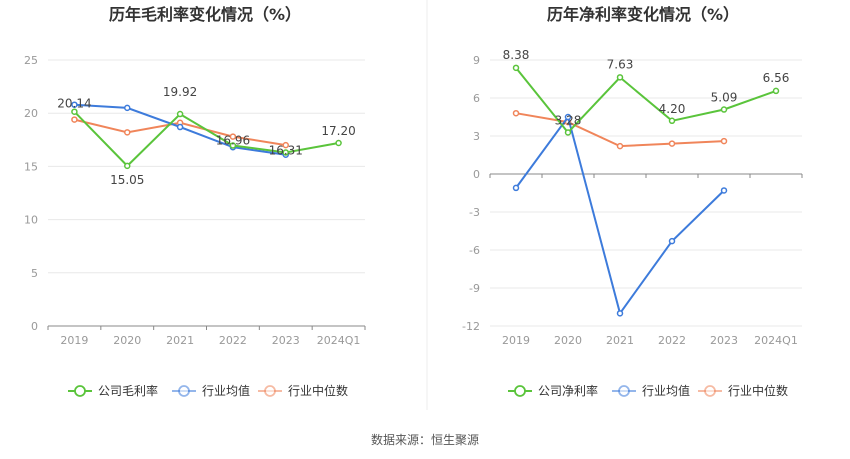 The width and height of the screenshot is (850, 459). Describe the element at coordinates (643, 14) in the screenshot. I see `chart-title-net-margin: 历年净利率变化情况（%）` at that location.